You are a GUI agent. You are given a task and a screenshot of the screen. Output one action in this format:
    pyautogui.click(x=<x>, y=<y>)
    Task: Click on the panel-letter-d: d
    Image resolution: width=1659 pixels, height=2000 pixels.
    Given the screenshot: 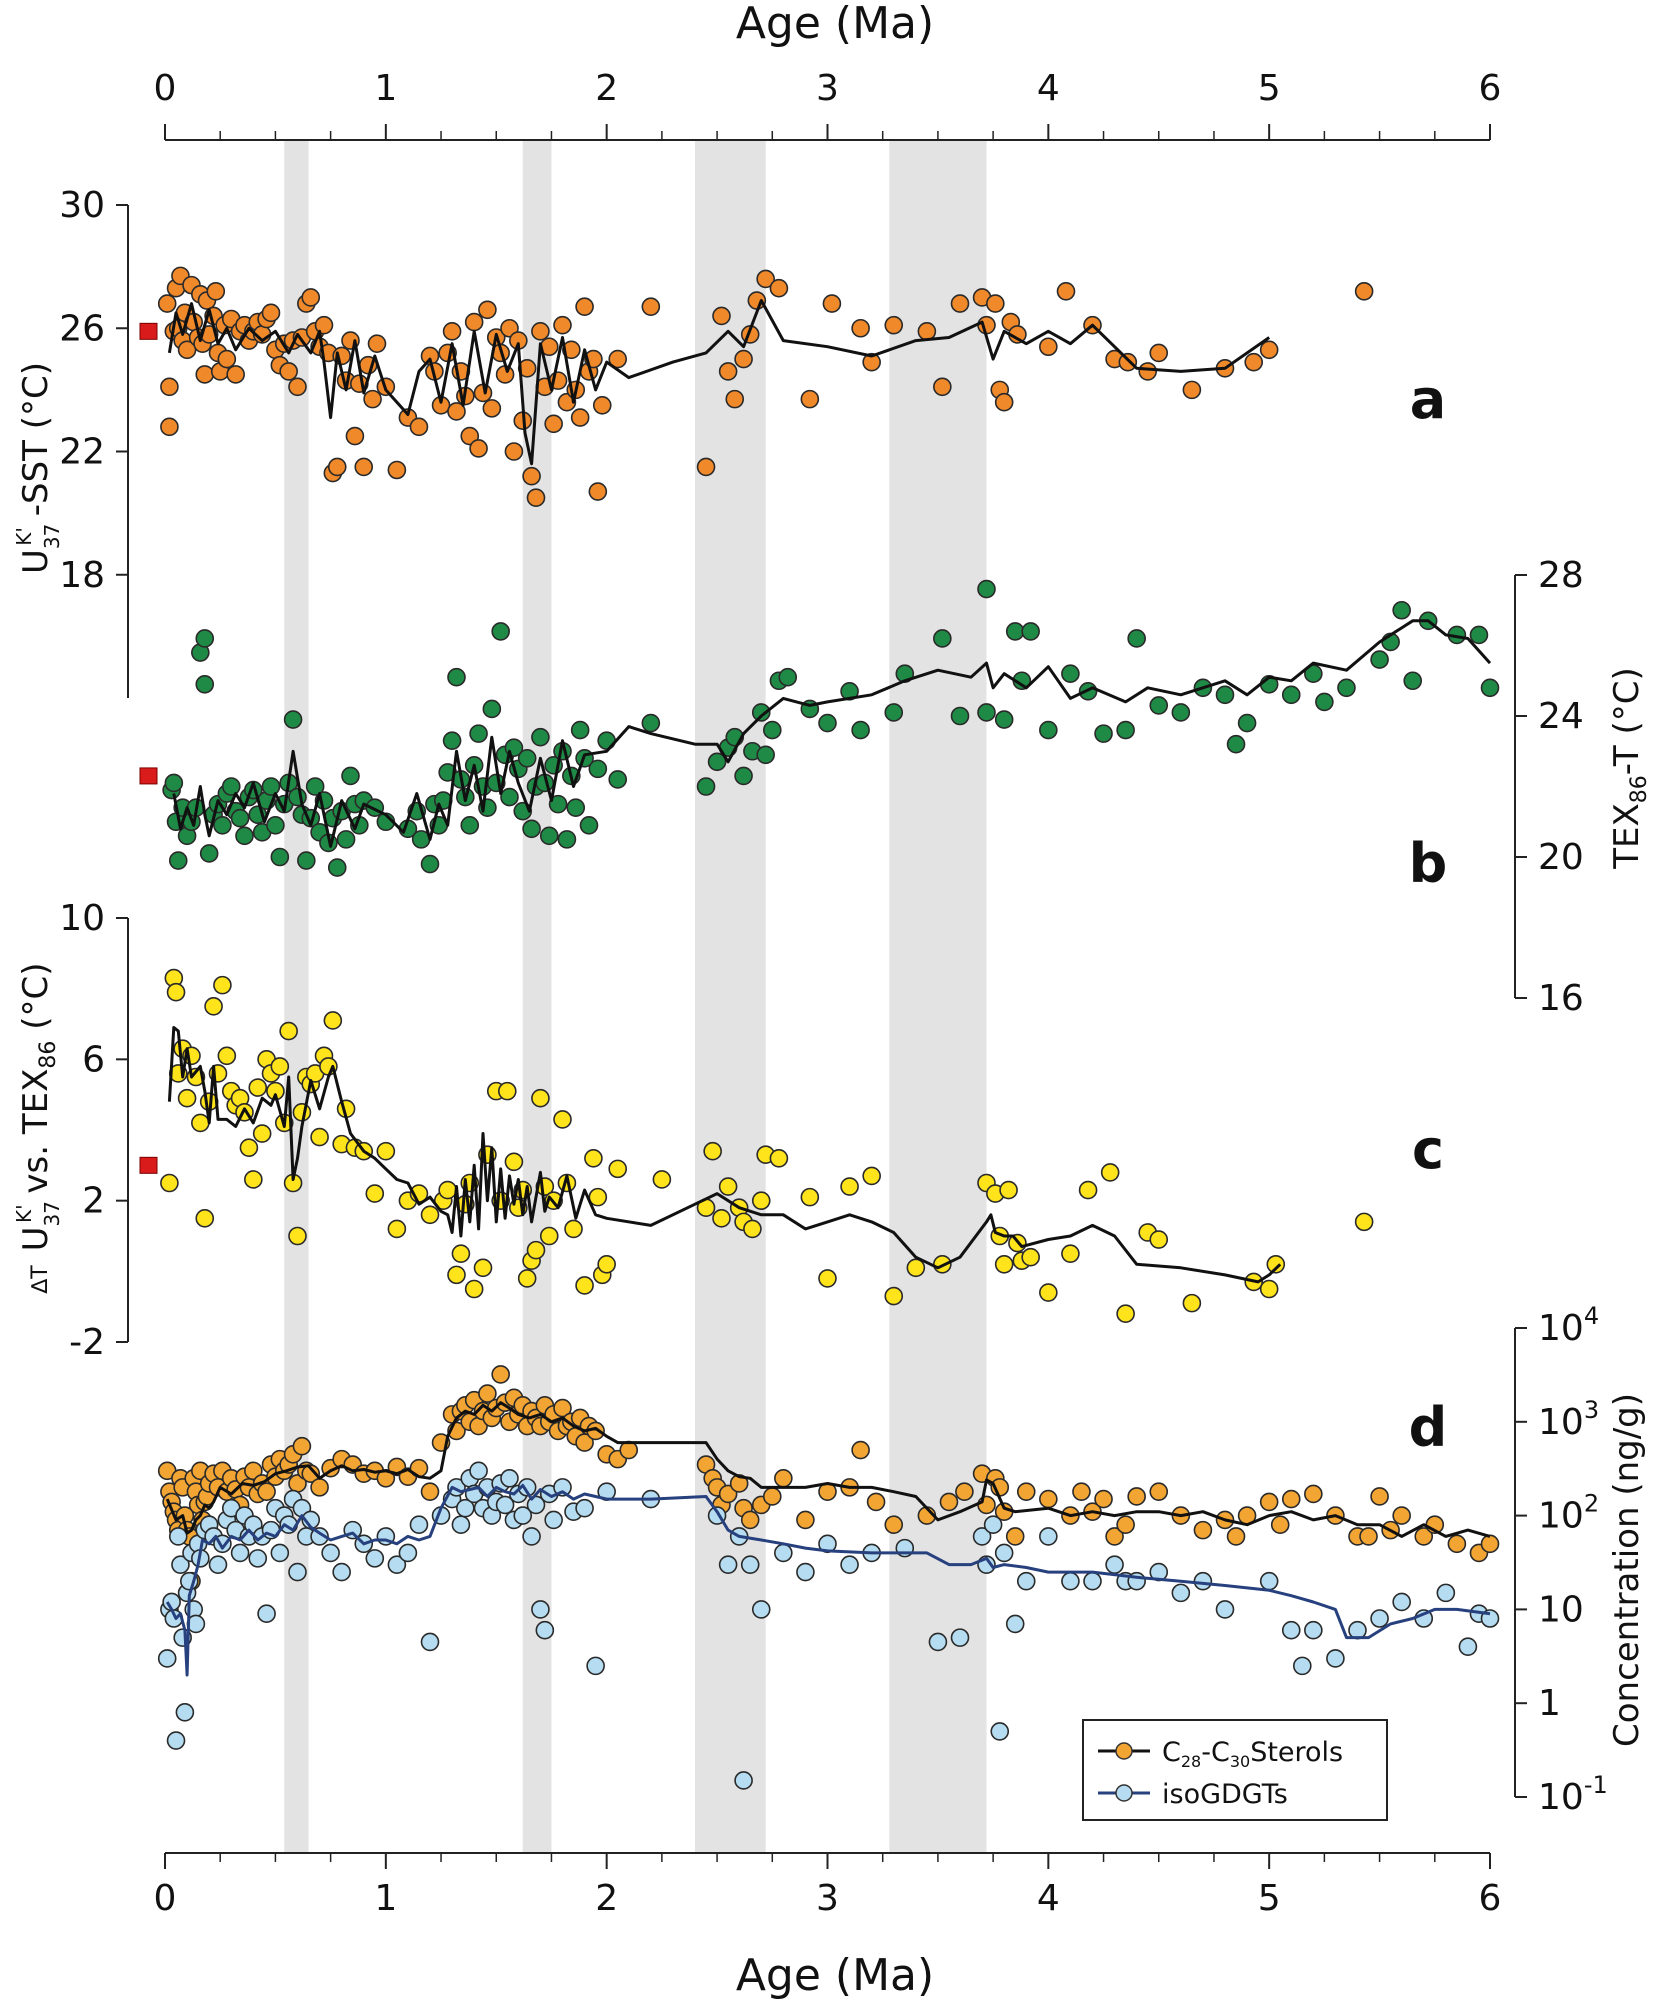 What is the action you would take?
    pyautogui.click(x=1428, y=1427)
    